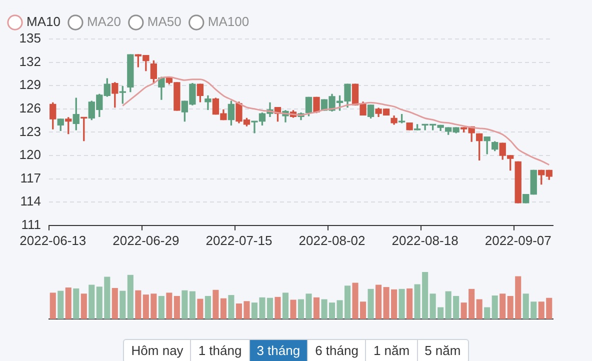 Image resolution: width=592 pixels, height=361 pixels. Describe the element at coordinates (103, 22) in the screenshot. I see `legend-label: MA20` at that location.